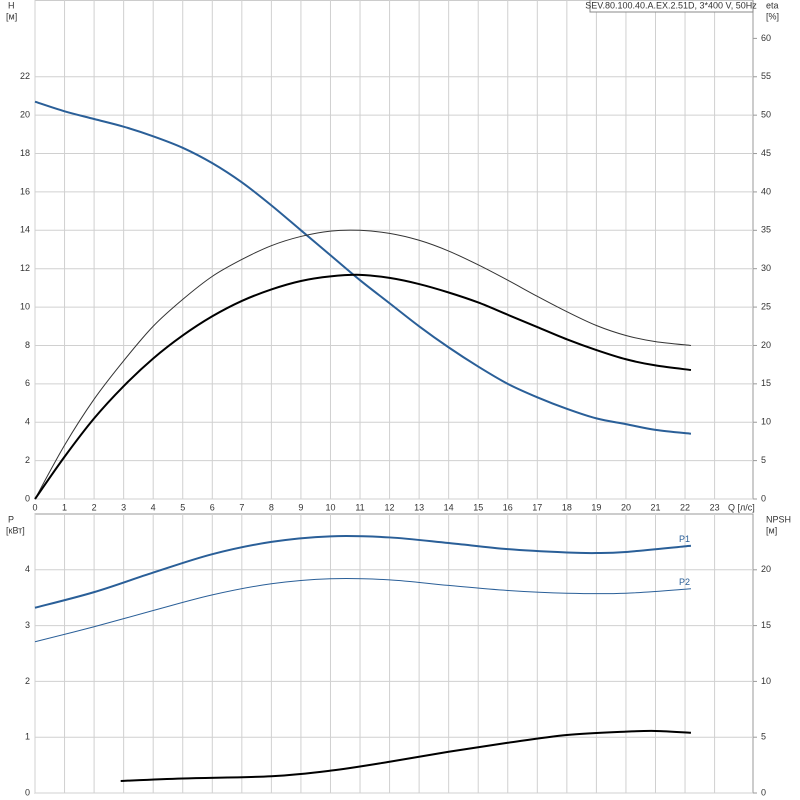 The width and height of the screenshot is (800, 800). I want to click on x-tick-label: 9, so click(300, 507).